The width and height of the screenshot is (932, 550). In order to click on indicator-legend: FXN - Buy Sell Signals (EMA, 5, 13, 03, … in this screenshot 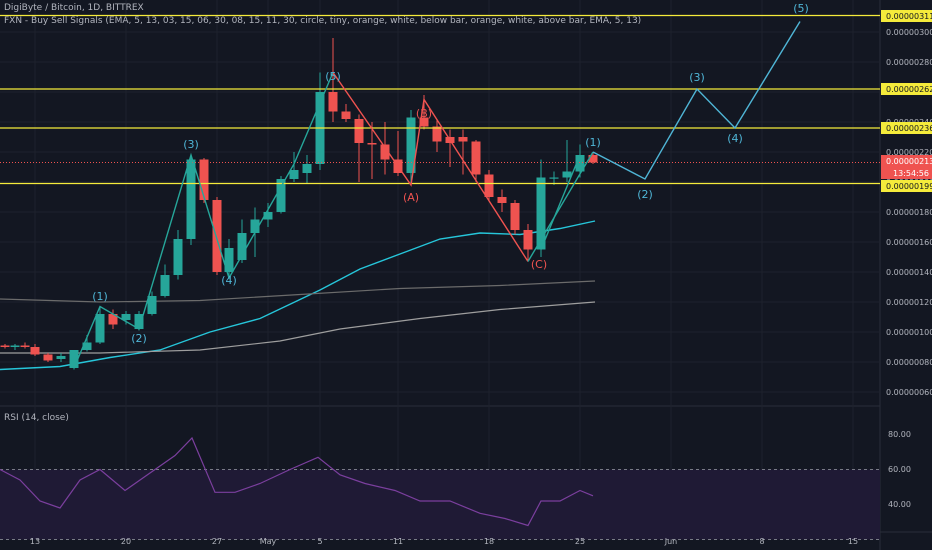, I will do `click(323, 21)`.